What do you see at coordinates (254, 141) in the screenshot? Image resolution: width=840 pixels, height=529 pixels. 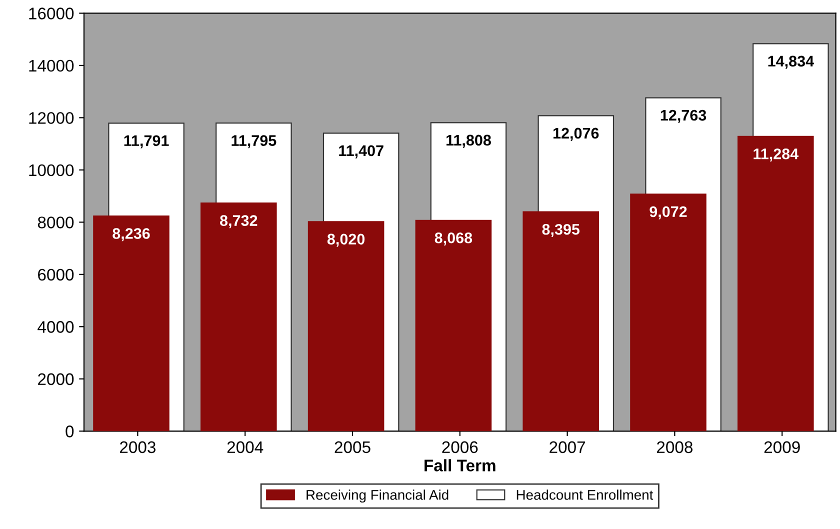 I see `data-label: 11,795` at bounding box center [254, 141].